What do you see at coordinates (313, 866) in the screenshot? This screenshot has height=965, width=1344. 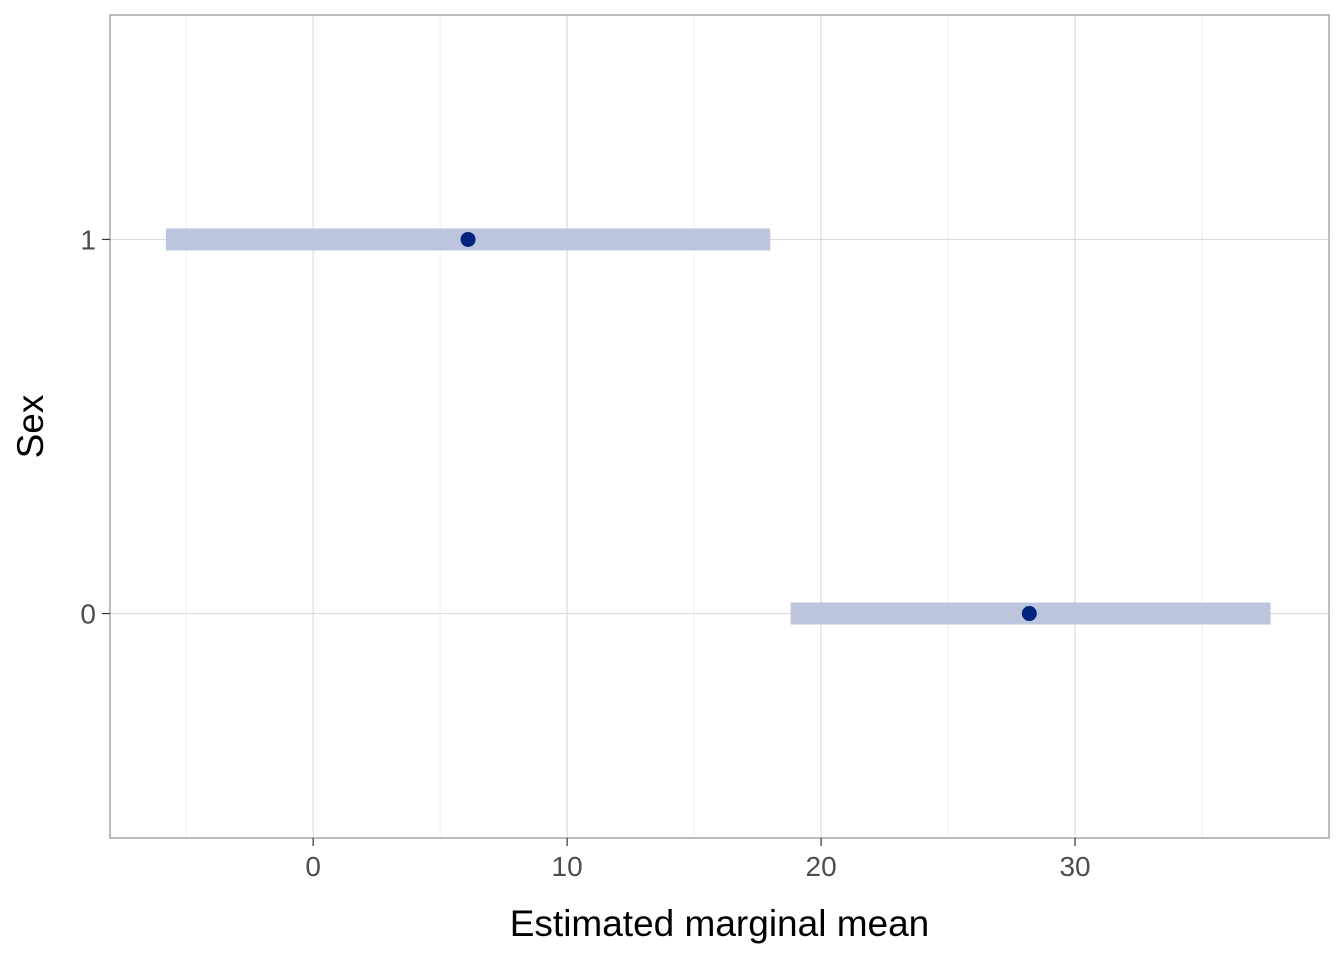 I see `x-tick-label: 0` at bounding box center [313, 866].